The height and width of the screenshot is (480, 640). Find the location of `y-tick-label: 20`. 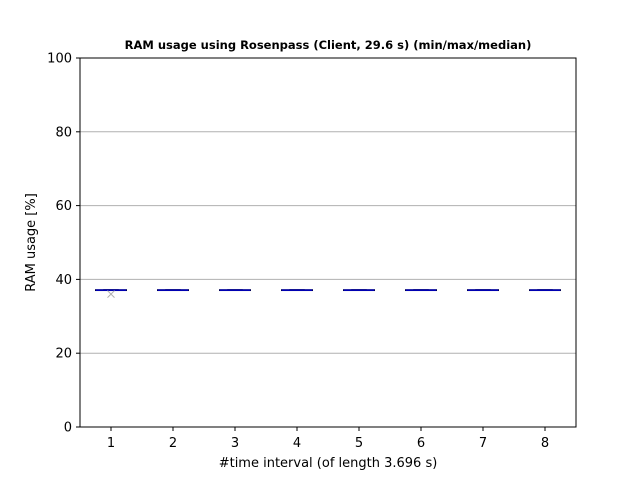

y-tick-label: 20 is located at coordinates (63, 354).